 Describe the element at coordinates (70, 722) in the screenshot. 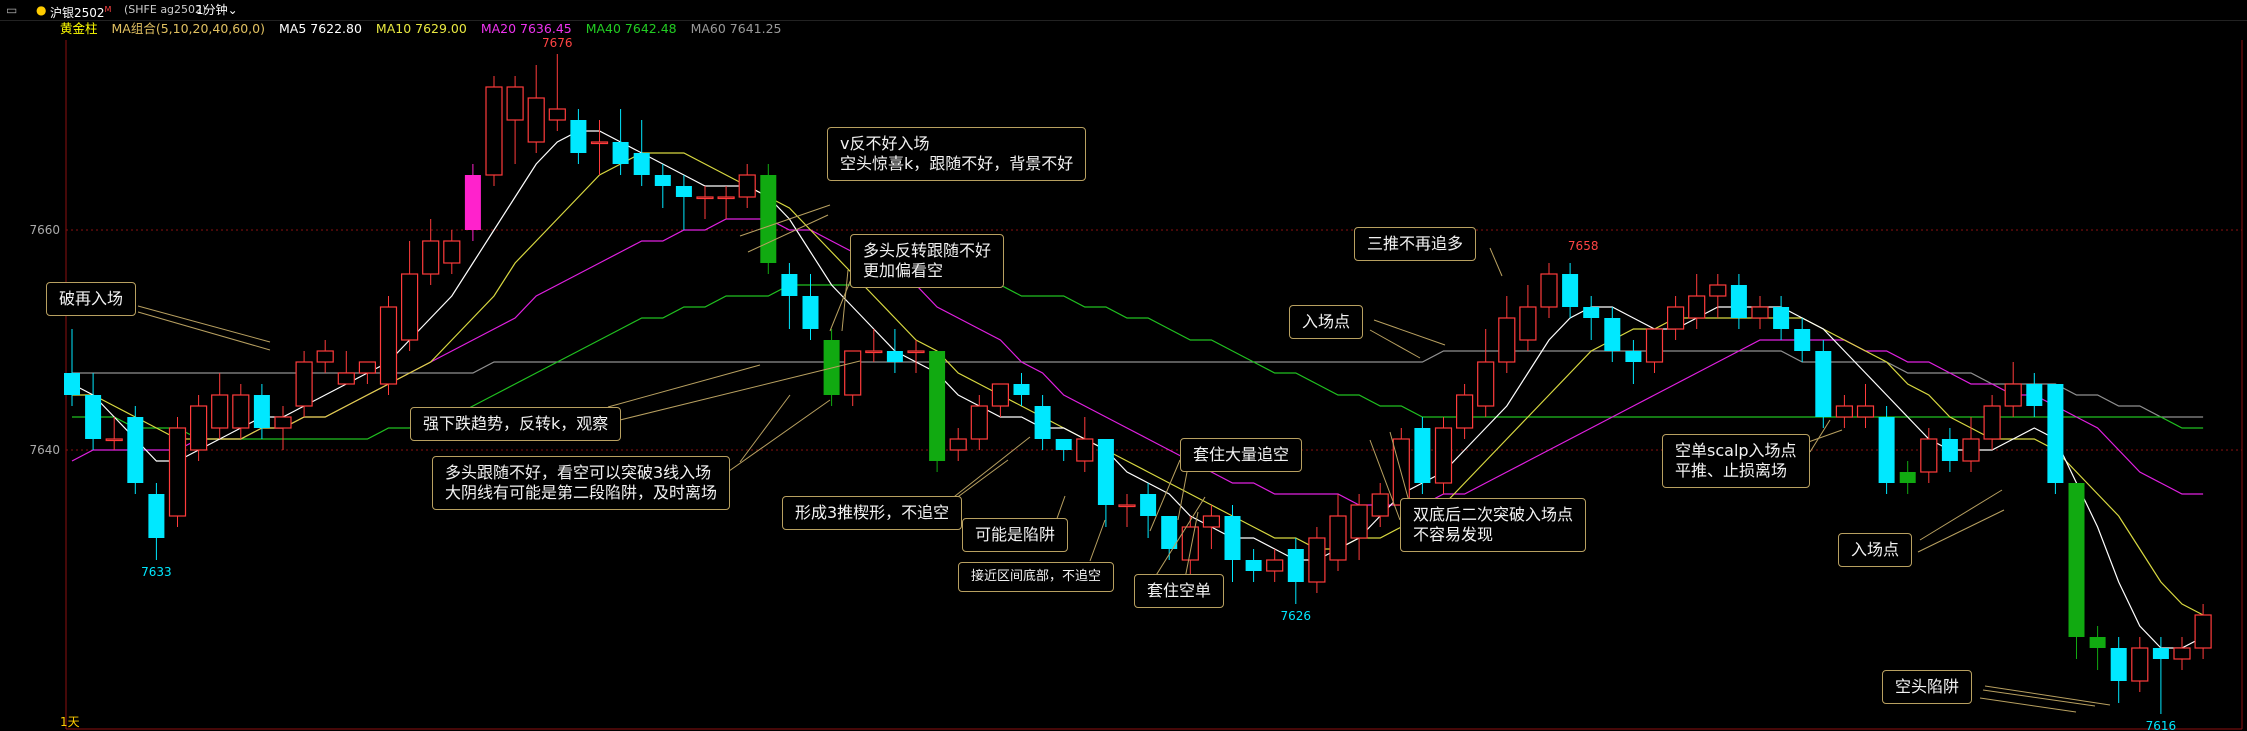

I see `period-label: 1天` at that location.